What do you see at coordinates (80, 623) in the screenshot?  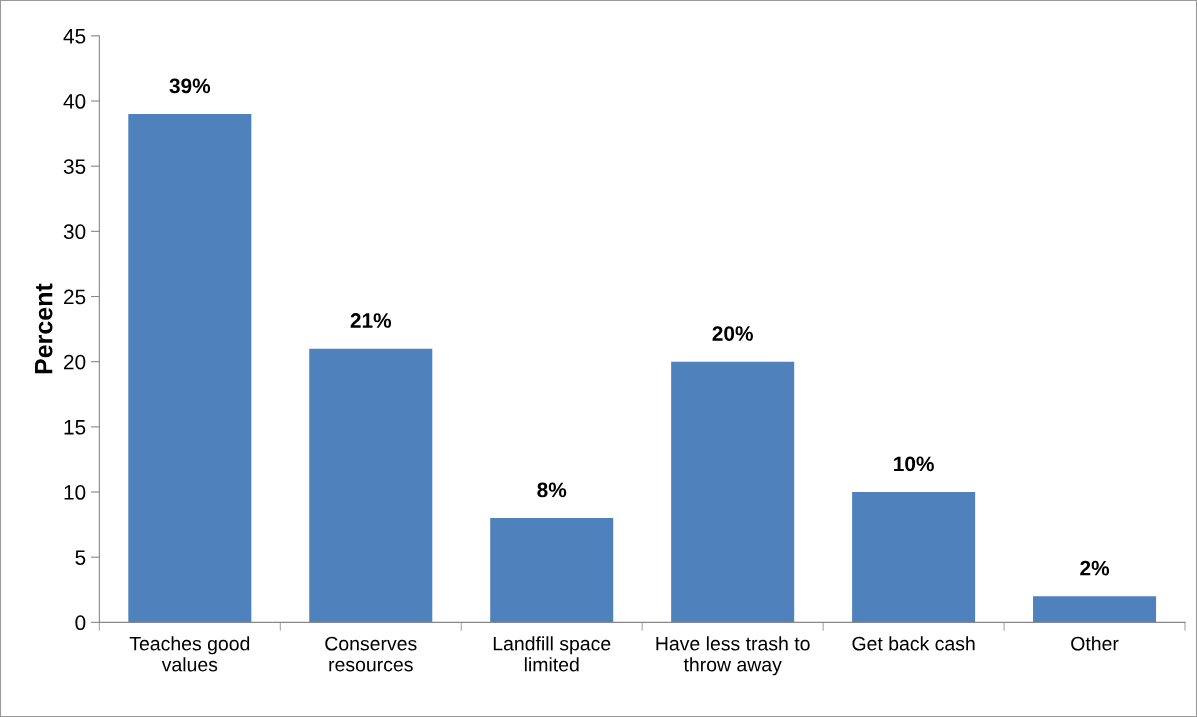 I see `y-tick-label: 0` at bounding box center [80, 623].